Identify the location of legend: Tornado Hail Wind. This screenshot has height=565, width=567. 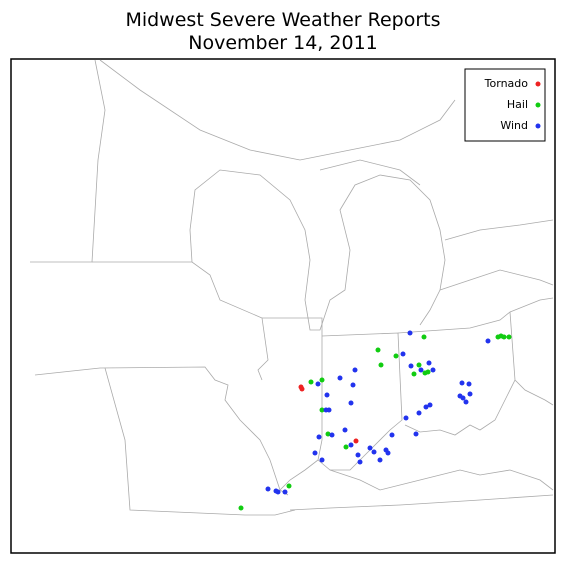
(505, 105).